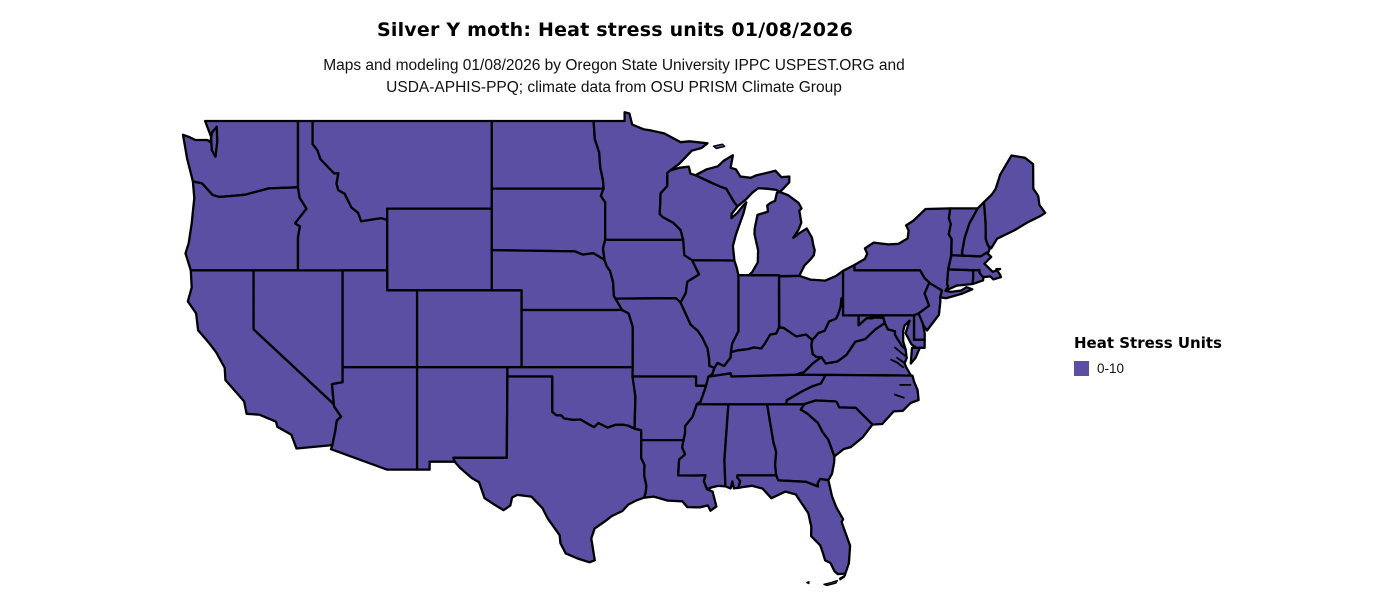 The height and width of the screenshot is (594, 1400). Describe the element at coordinates (831, 583) in the screenshot. I see `island-florida-keys-lower` at that location.